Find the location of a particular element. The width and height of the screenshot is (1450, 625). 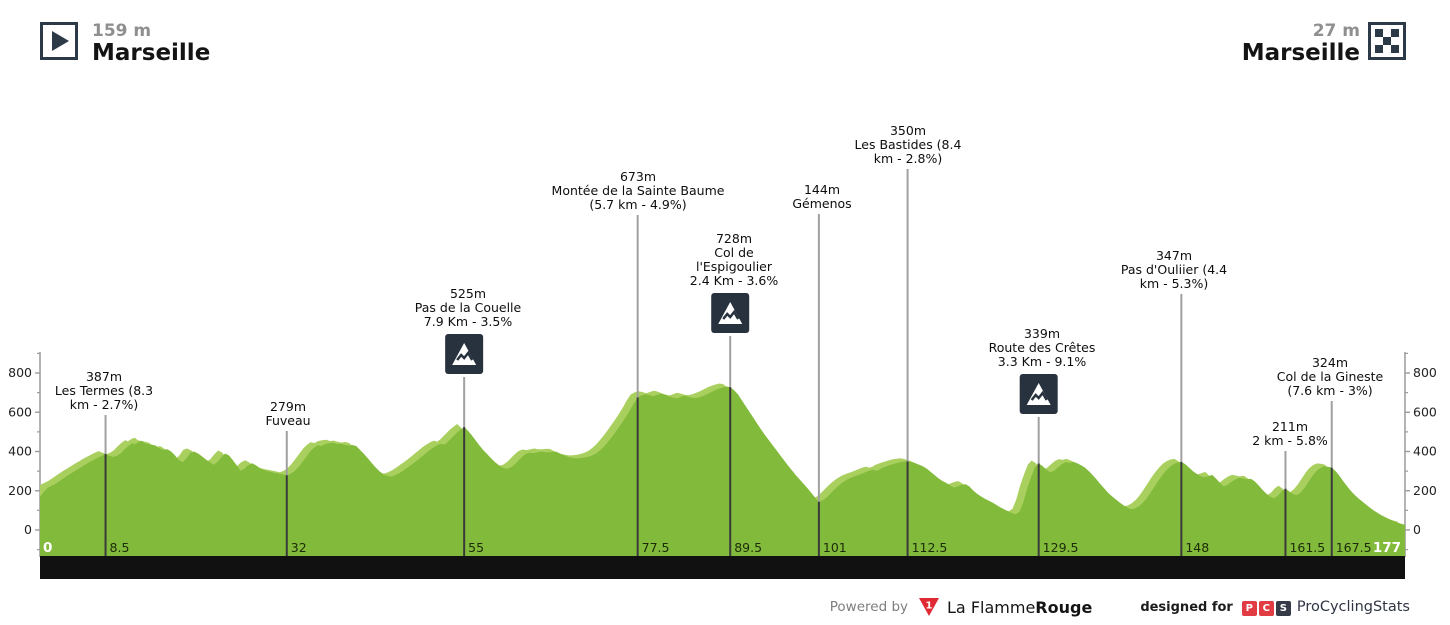

climb-label: 347m Pas d'Ouliier (4.4 km - 5.3%) is located at coordinates (1174, 270).